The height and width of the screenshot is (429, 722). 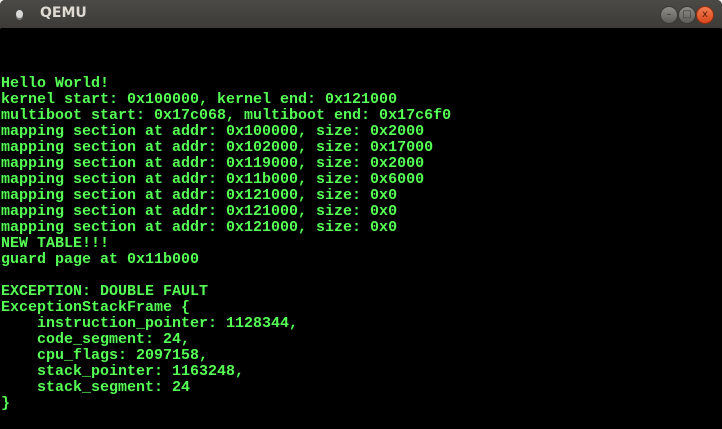 I want to click on console-line: guard page at 0x11b000, so click(x=100, y=259).